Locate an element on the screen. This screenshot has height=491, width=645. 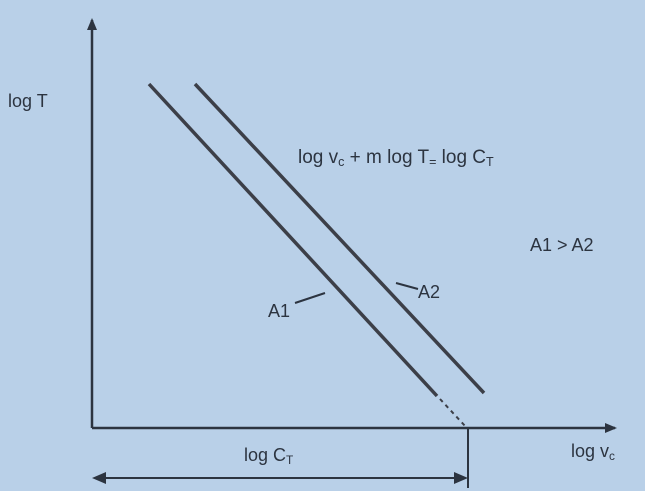
line-a1-label: A1 is located at coordinates (279, 311).